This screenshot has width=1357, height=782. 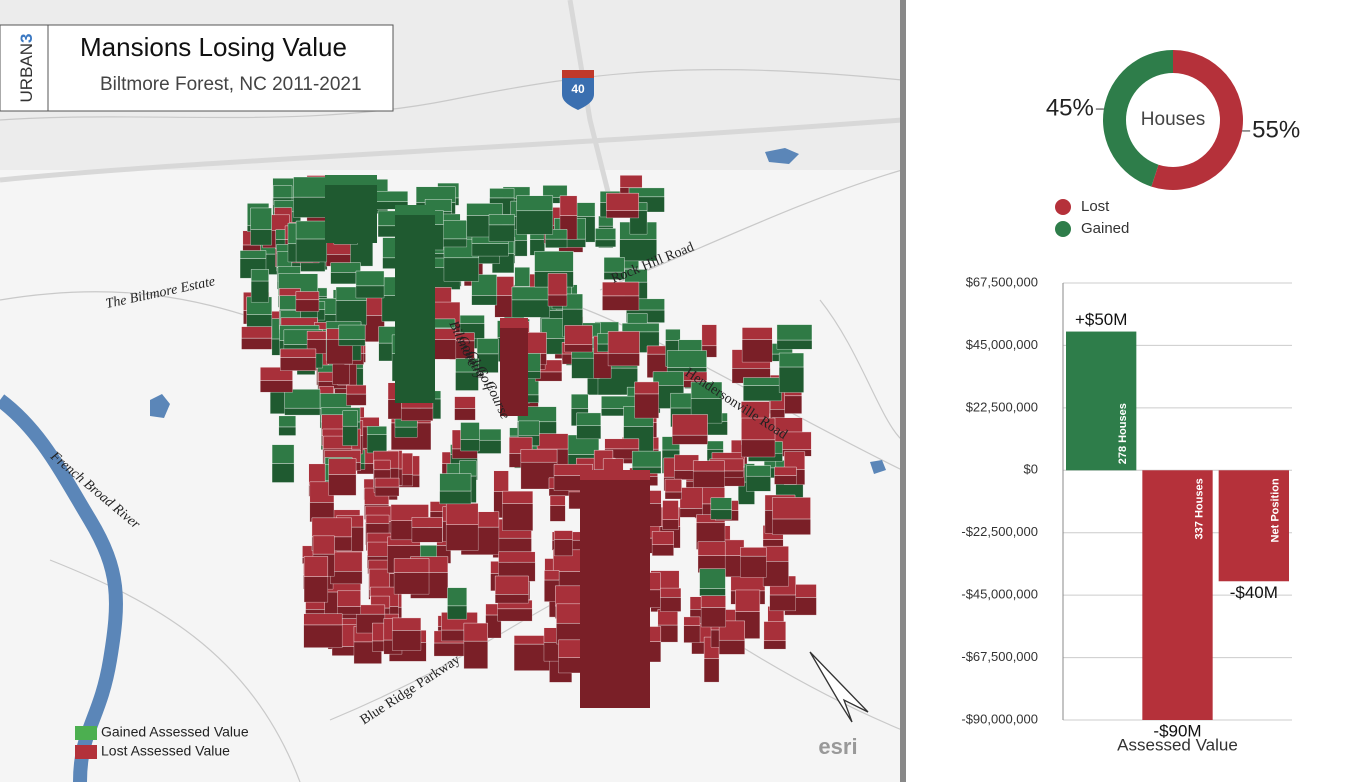 I want to click on highway-number: 40, so click(x=578, y=89).